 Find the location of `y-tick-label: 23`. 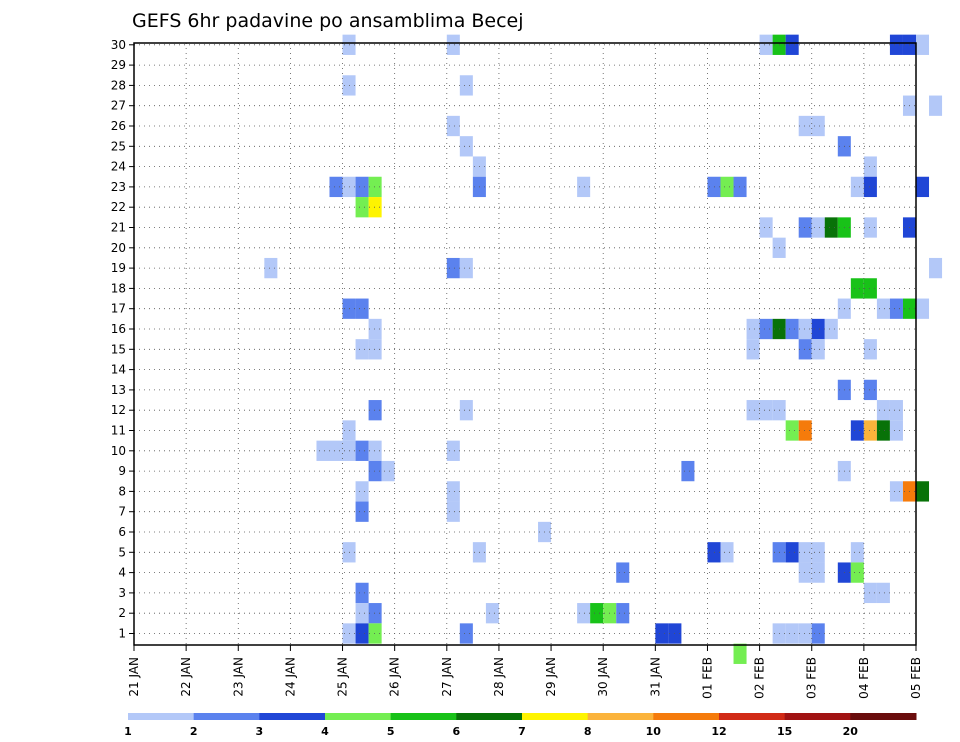

y-tick-label: 23 is located at coordinates (118, 187).